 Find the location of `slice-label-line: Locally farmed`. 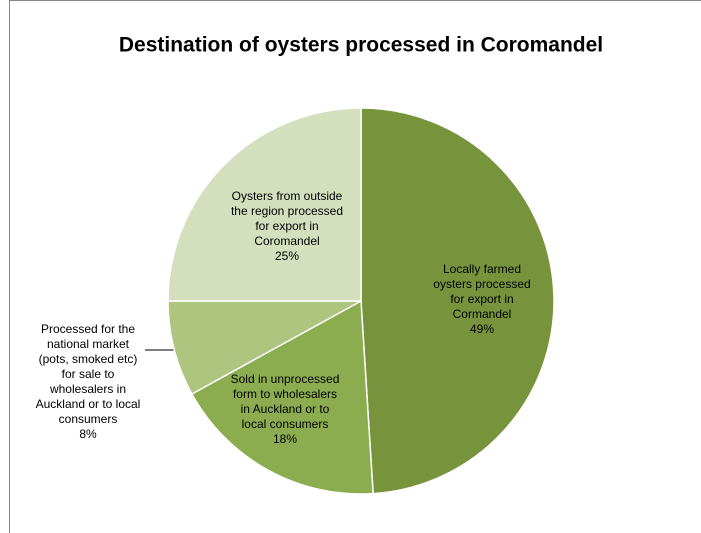

slice-label-line: Locally farmed is located at coordinates (482, 269).